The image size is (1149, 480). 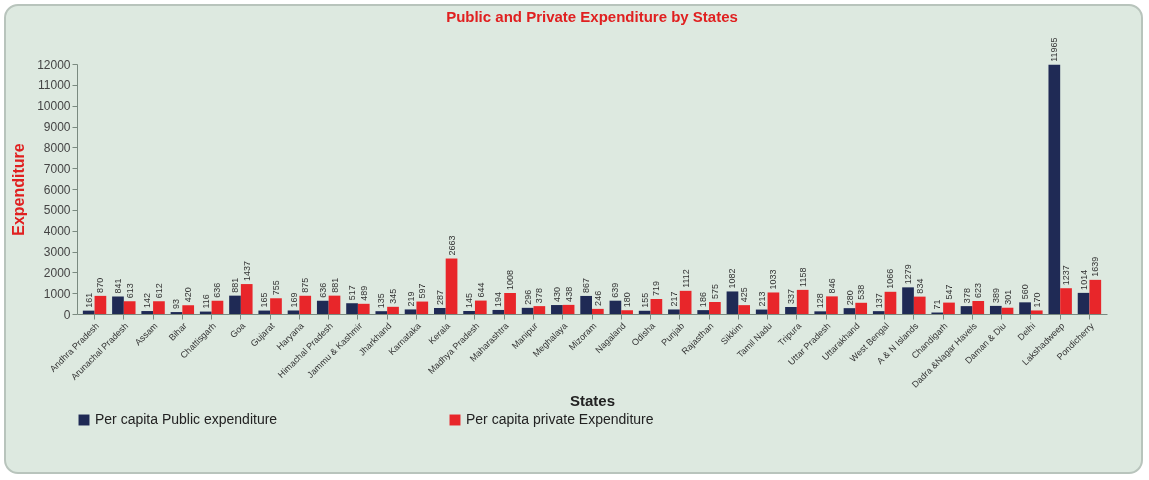 What do you see at coordinates (656, 288) in the screenshot?
I see `data-label: 719` at bounding box center [656, 288].